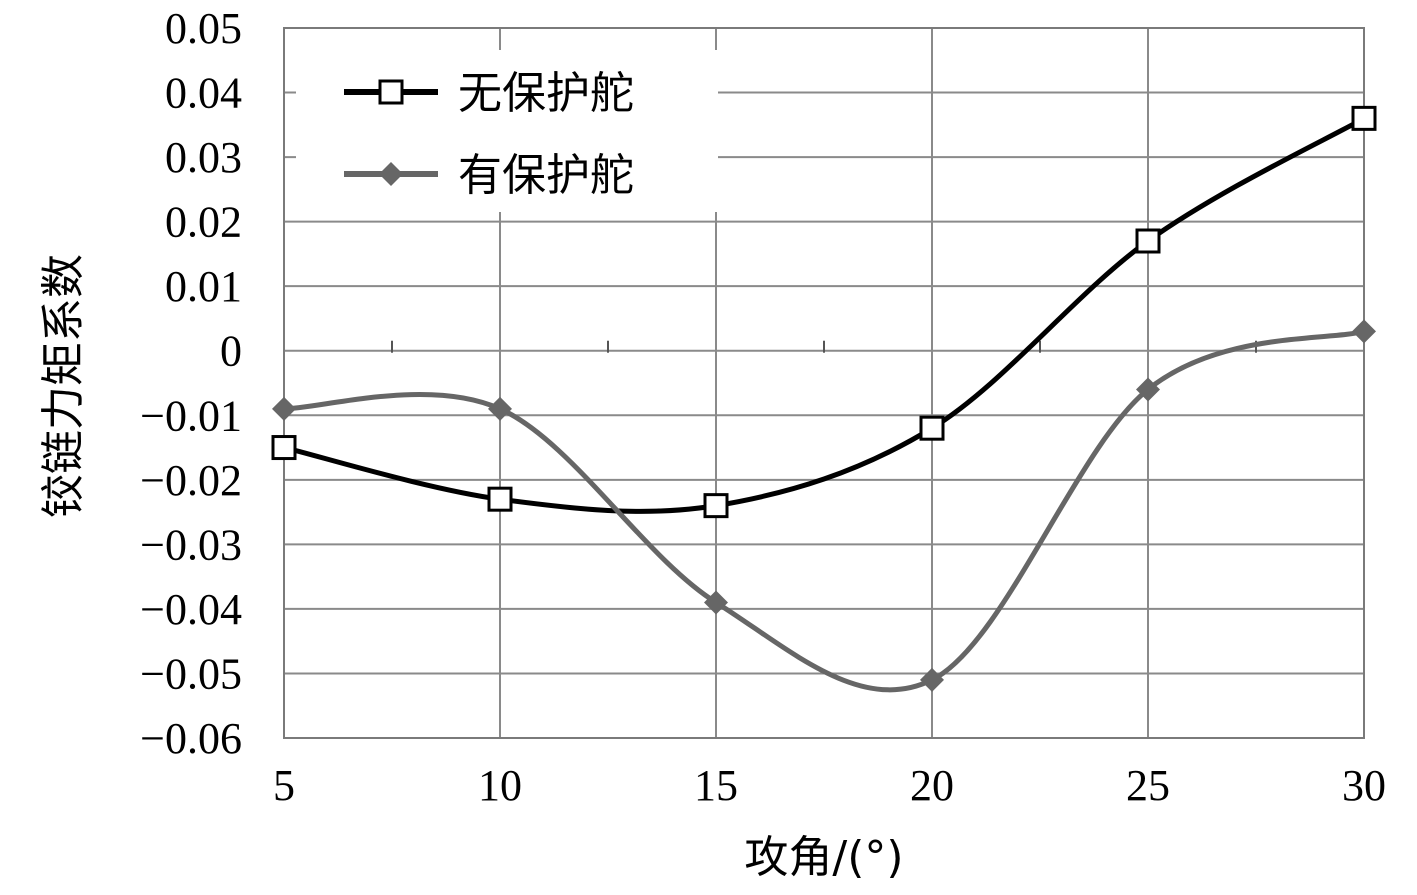 Image resolution: width=1417 pixels, height=895 pixels. I want to click on y-tick-label: 0.04, so click(203, 93).